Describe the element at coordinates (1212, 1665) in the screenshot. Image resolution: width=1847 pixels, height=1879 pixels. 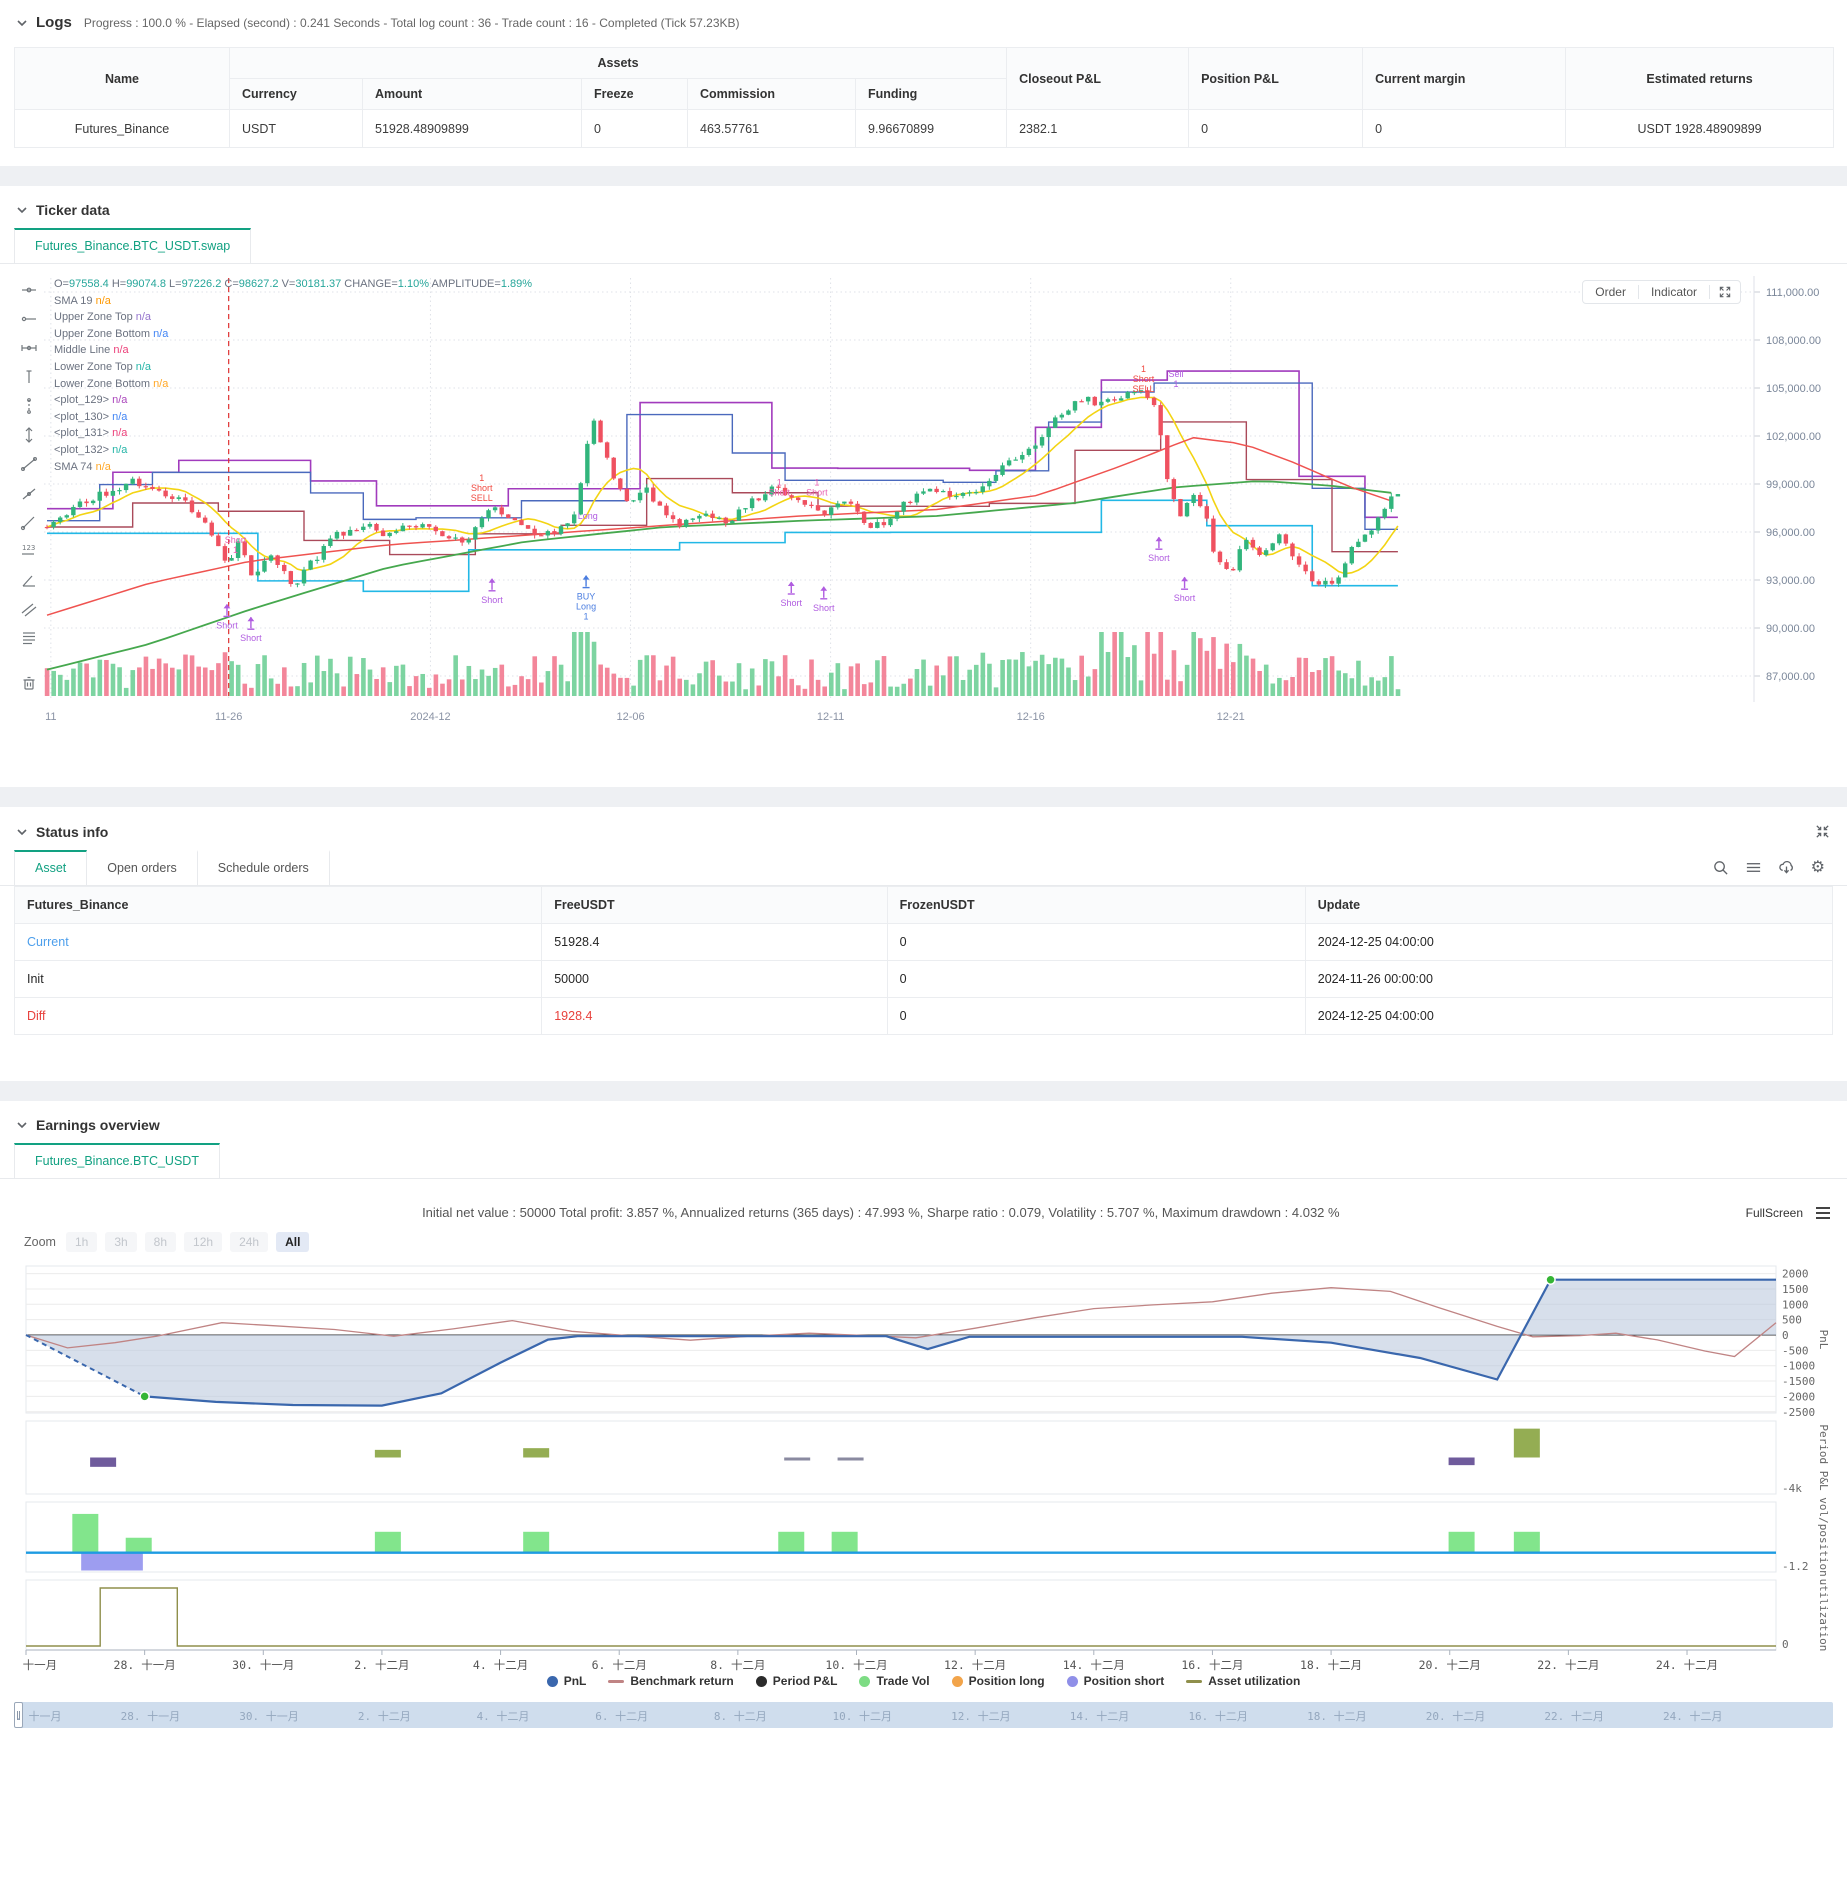
I see `svg-text: 16. 十二月` at that location.